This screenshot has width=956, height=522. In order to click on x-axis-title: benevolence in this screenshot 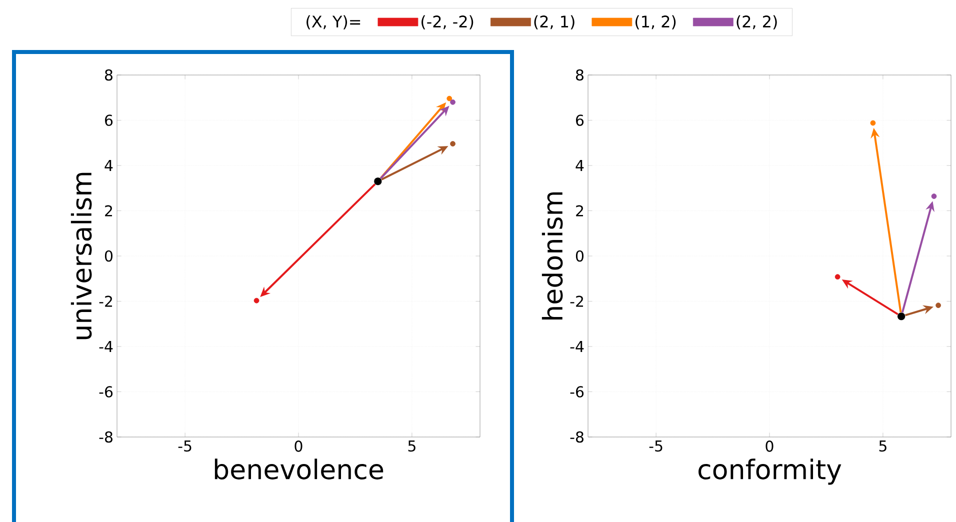, I will do `click(299, 469)`.